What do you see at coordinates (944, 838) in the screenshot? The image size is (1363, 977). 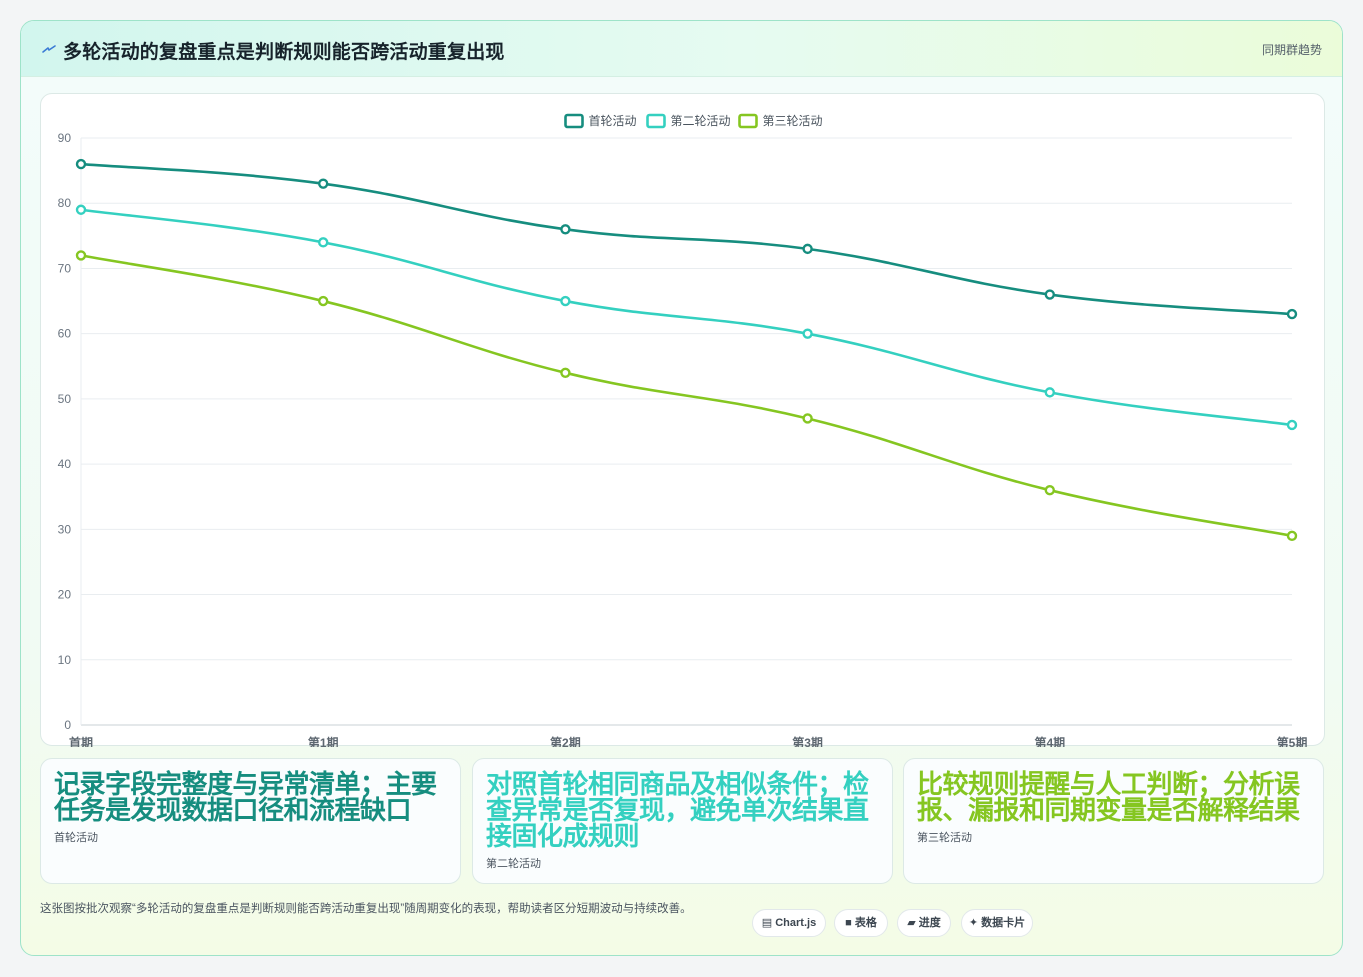 I see `card-label: 第三轮活动` at bounding box center [944, 838].